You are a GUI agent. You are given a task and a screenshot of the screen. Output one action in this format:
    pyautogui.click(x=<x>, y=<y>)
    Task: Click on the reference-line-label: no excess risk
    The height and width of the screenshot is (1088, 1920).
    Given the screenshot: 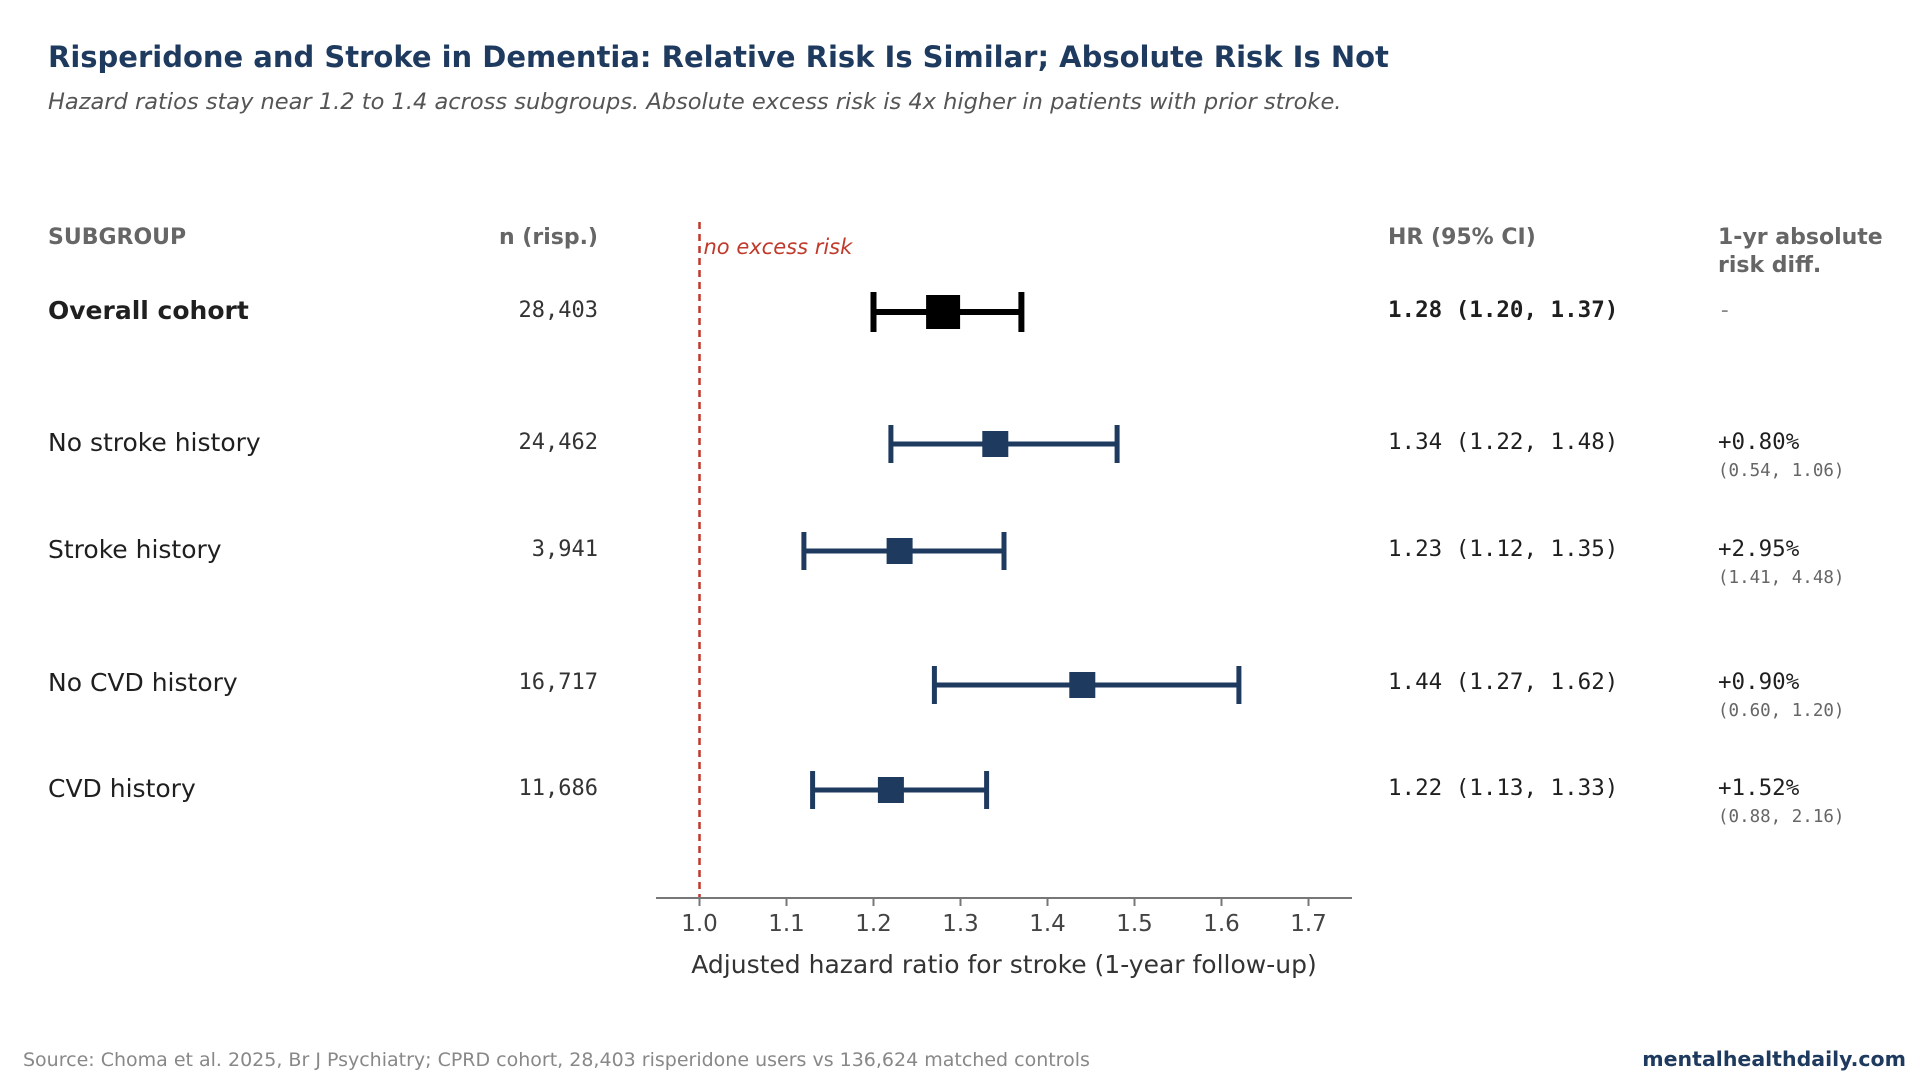 What is the action you would take?
    pyautogui.click(x=779, y=247)
    